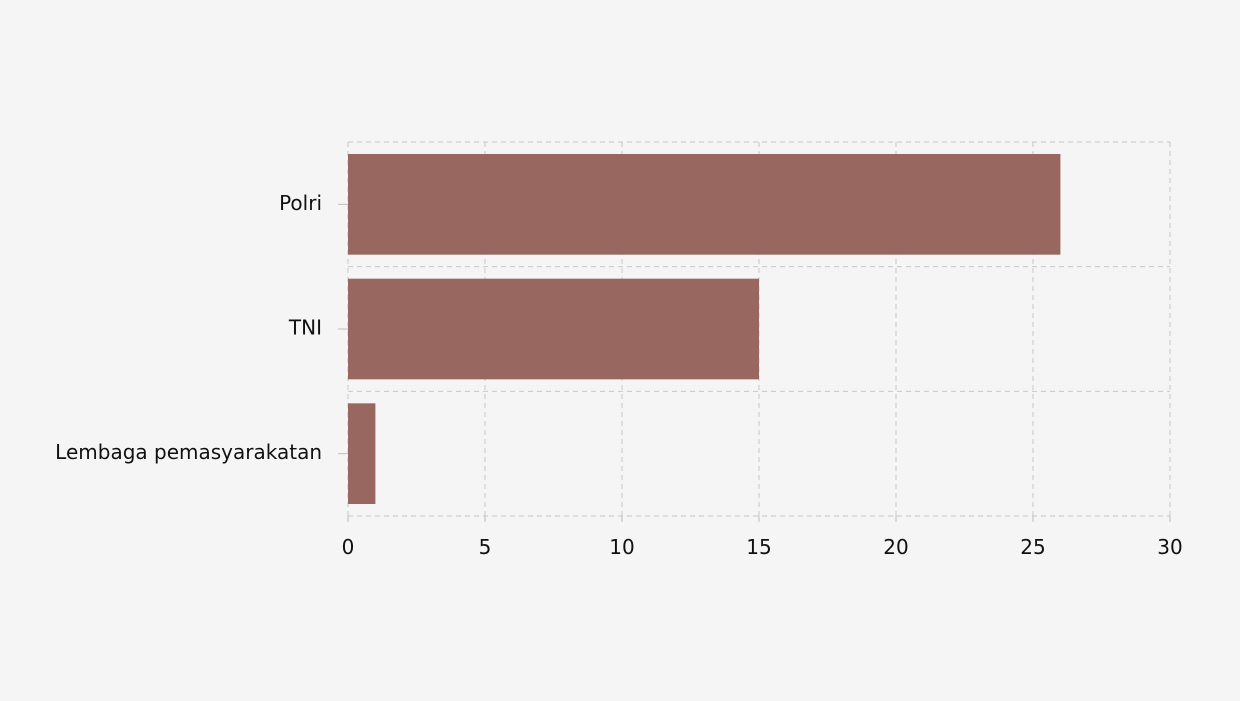  What do you see at coordinates (348, 547) in the screenshot?
I see `x-tick-label-0: 0` at bounding box center [348, 547].